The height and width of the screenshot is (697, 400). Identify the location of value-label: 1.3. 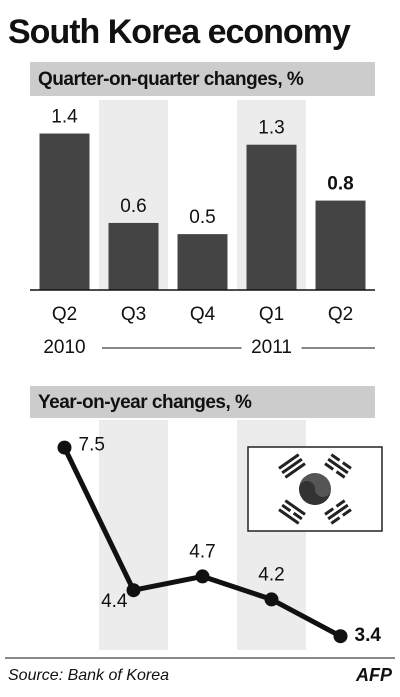
(271, 128).